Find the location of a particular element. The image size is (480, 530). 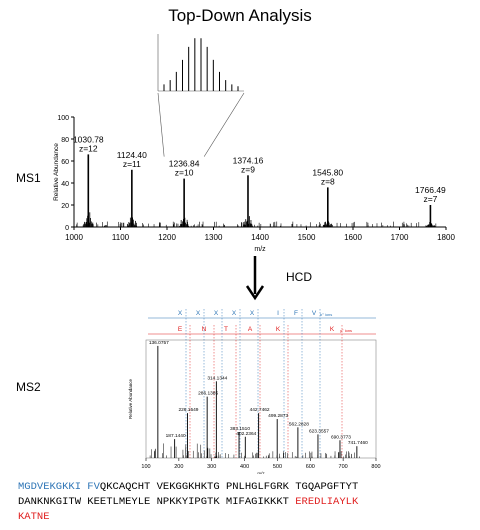

ms1-peak-mz-label: 1545.80 is located at coordinates (327, 172).